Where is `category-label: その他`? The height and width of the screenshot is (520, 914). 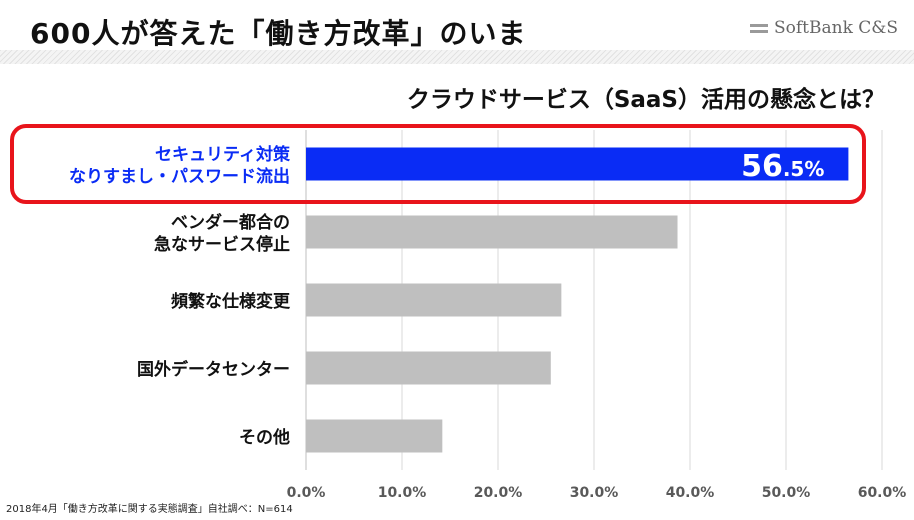 category-label: その他 is located at coordinates (264, 437).